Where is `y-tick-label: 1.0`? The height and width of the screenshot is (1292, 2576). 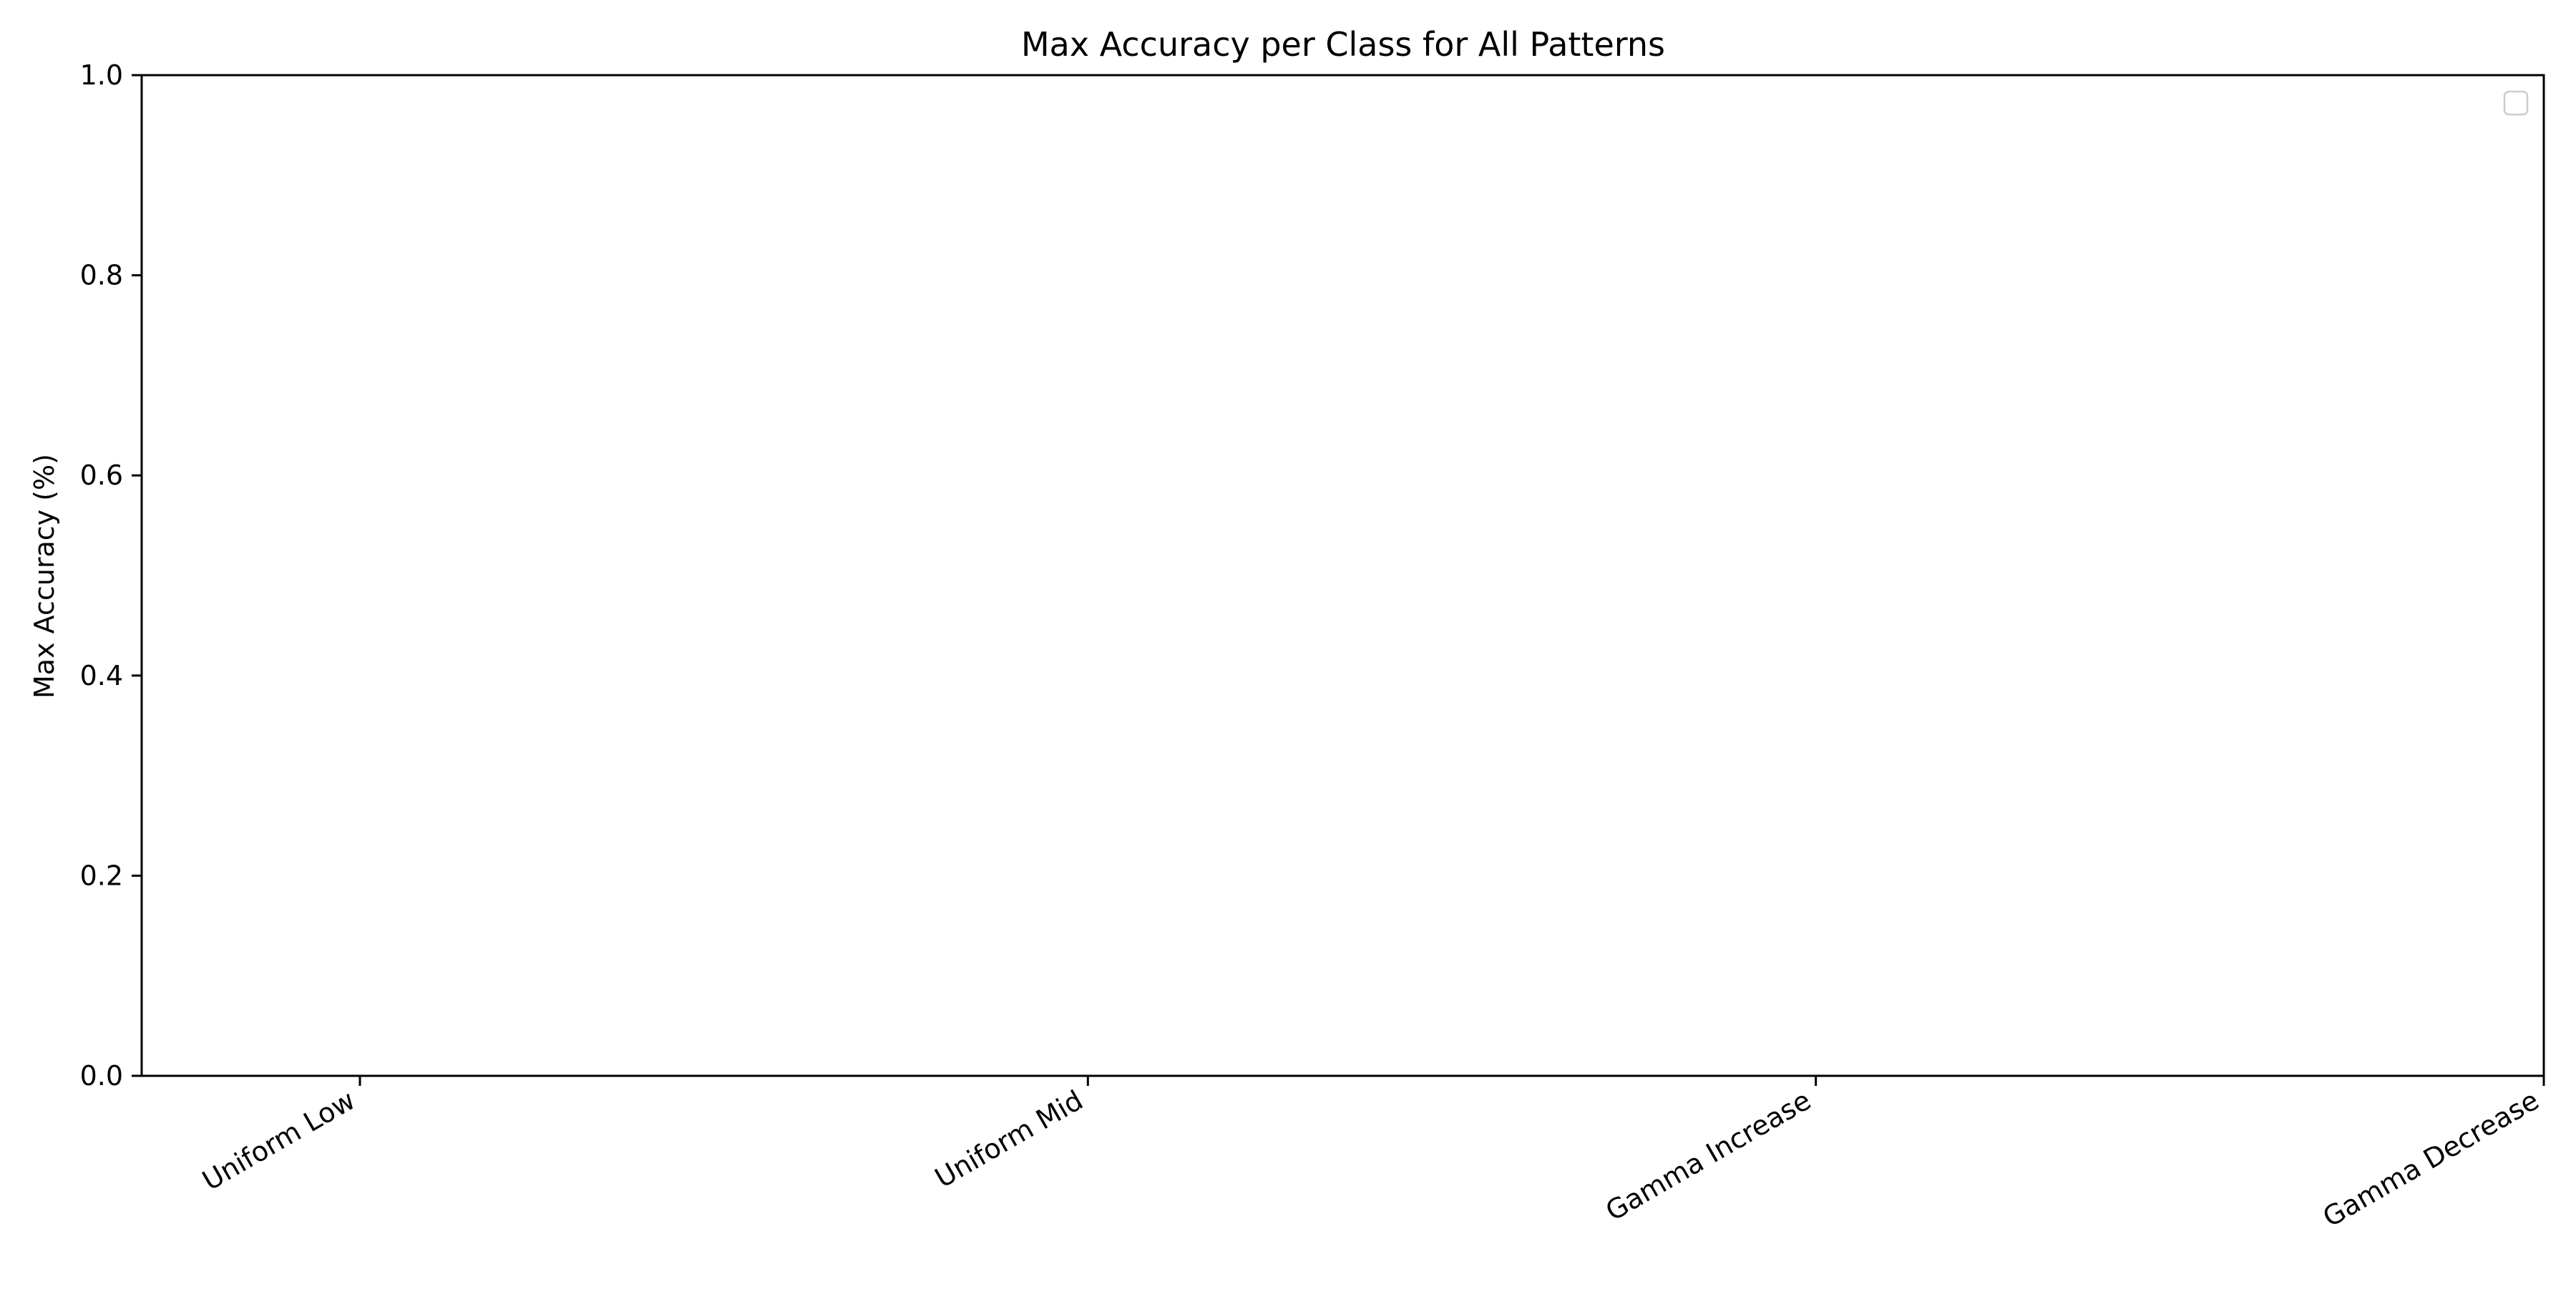
y-tick-label: 1.0 is located at coordinates (101, 75).